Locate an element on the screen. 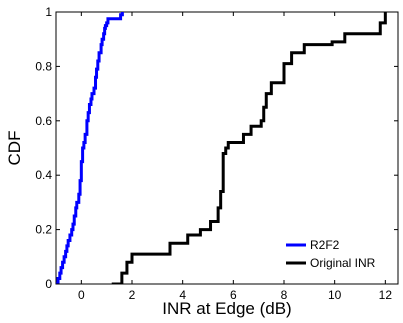  y-tick-label: 0.4 is located at coordinates (43, 175).